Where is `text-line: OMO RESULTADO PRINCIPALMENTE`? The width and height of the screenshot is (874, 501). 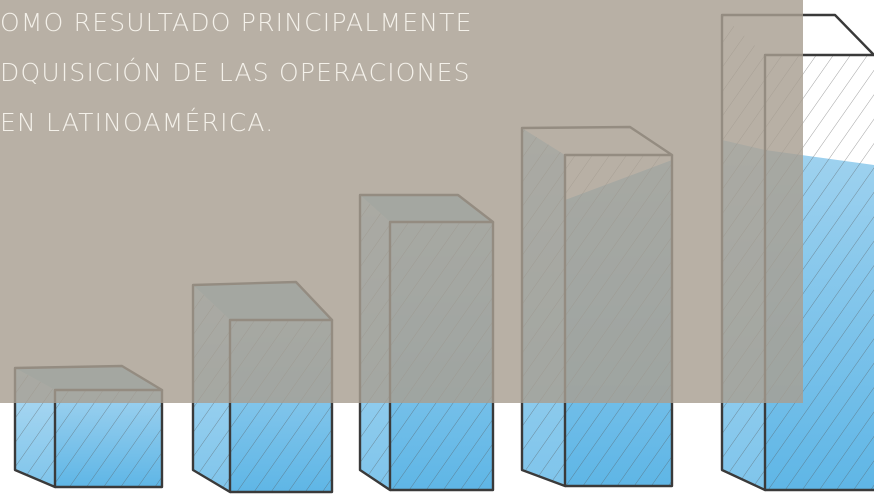
text-line: OMO RESULTADO PRINCIPALMENTE is located at coordinates (236, 22).